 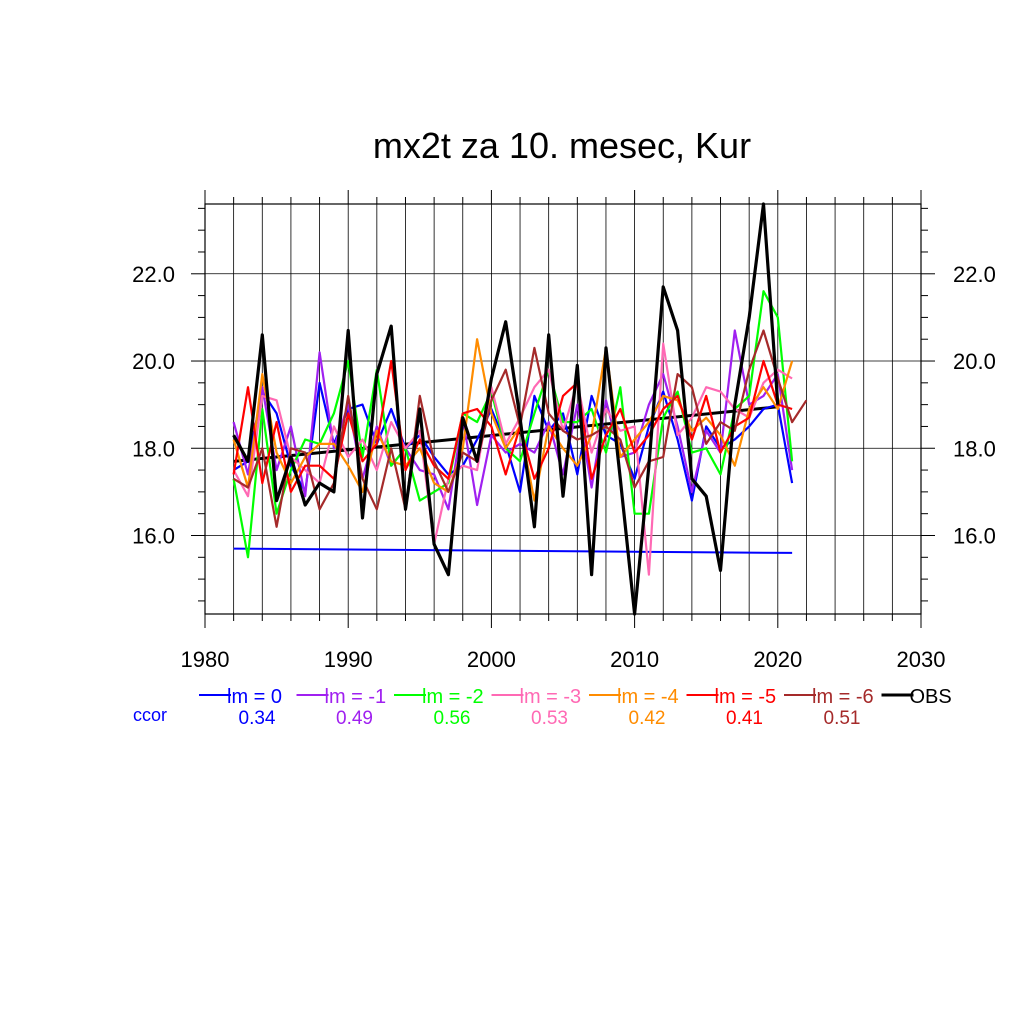 What do you see at coordinates (153, 448) in the screenshot?
I see `y-tick-label-left: 18.0` at bounding box center [153, 448].